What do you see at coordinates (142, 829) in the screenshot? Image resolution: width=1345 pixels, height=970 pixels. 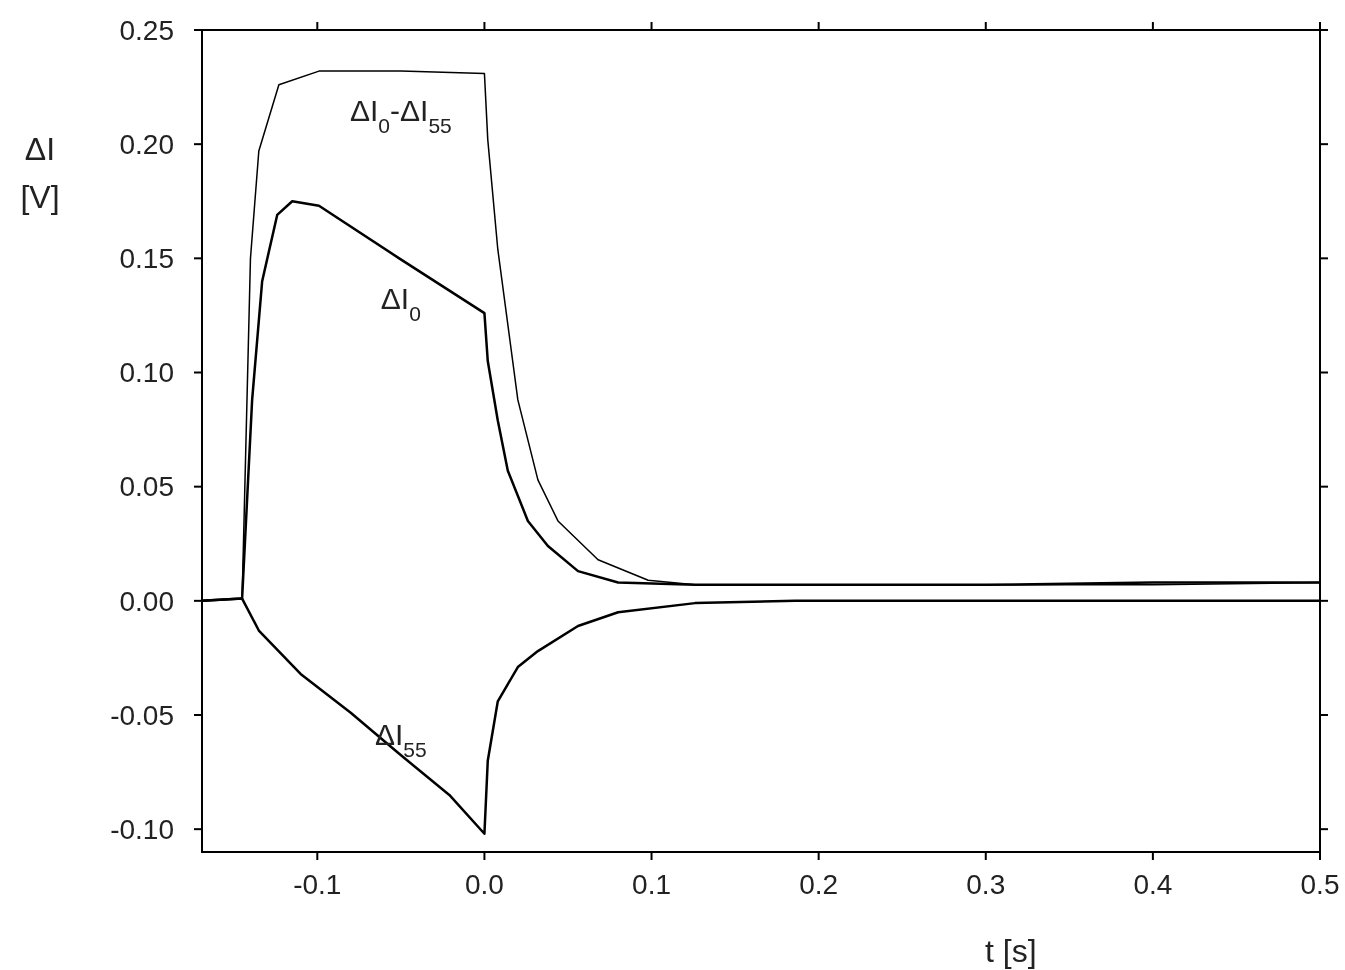 I see `y-tick-label: -0.10` at bounding box center [142, 829].